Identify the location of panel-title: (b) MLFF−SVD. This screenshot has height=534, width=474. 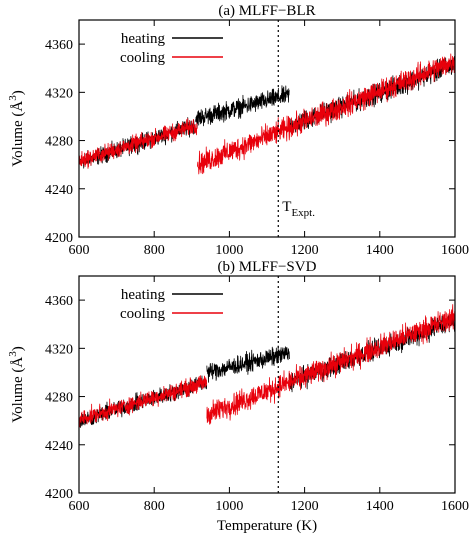
(267, 267).